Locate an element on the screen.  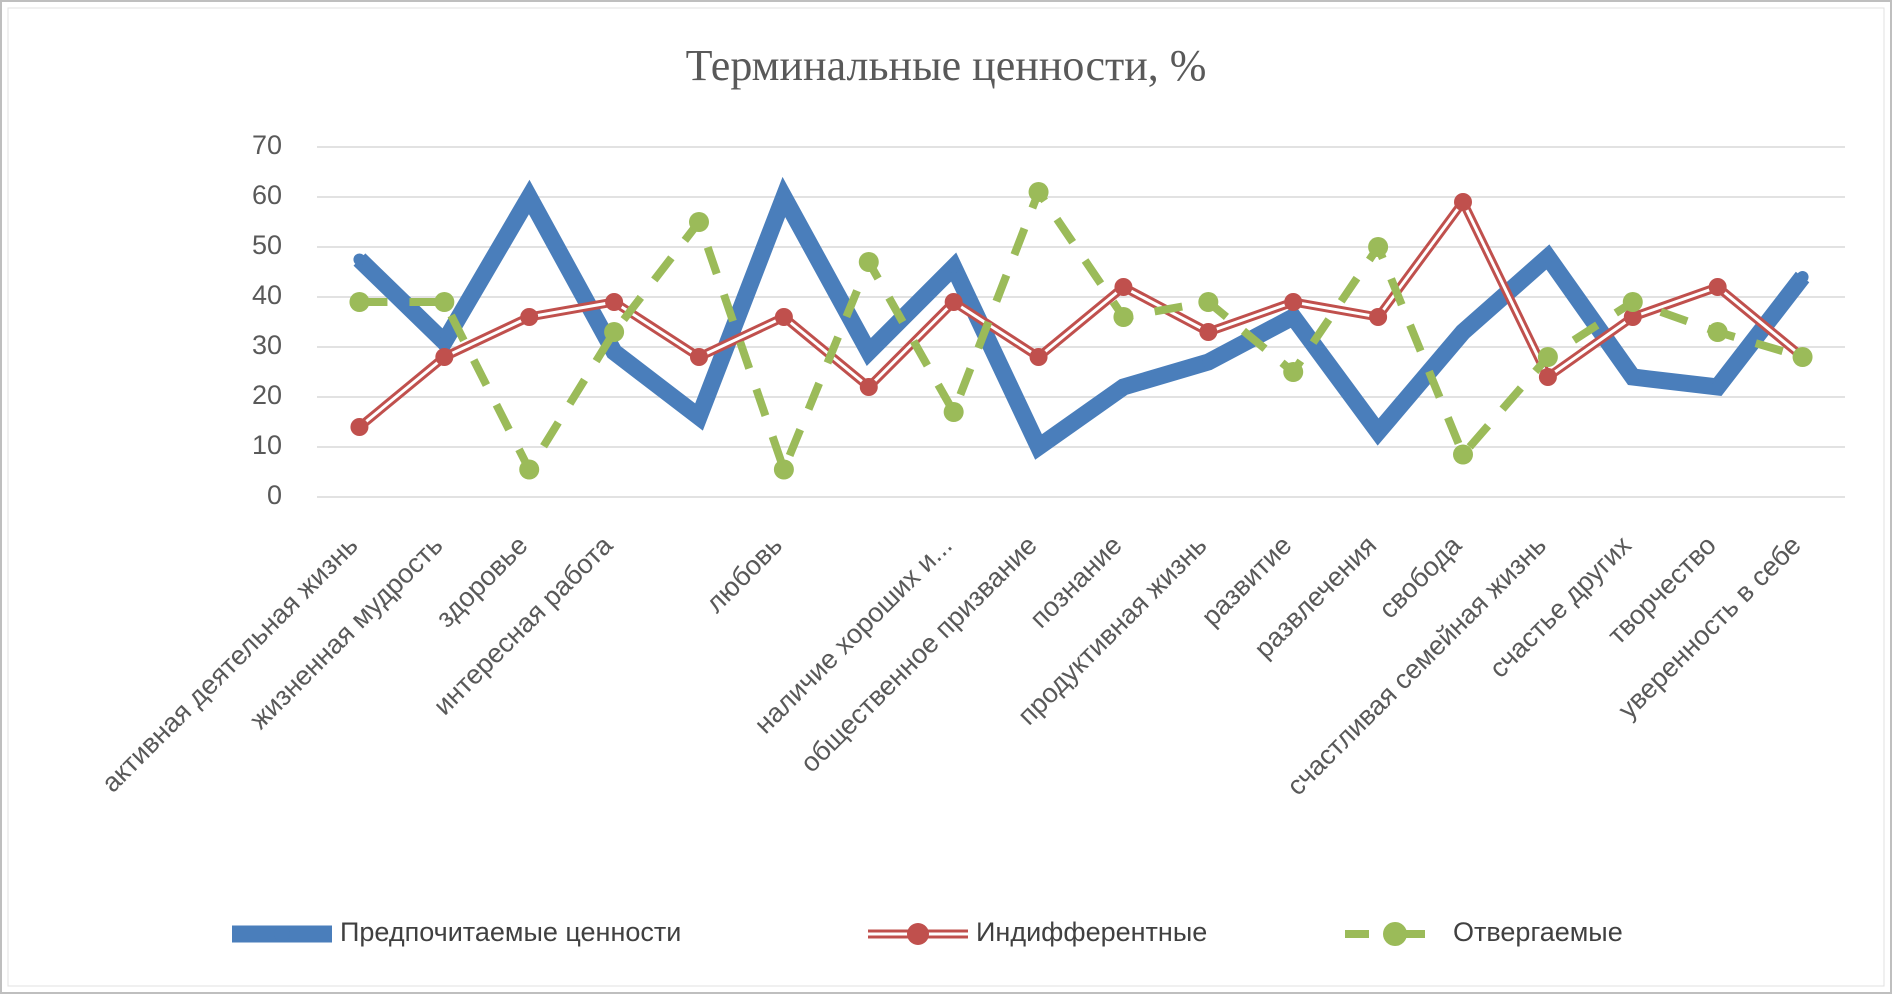
legend-label: Отвергаемые is located at coordinates (1538, 932).